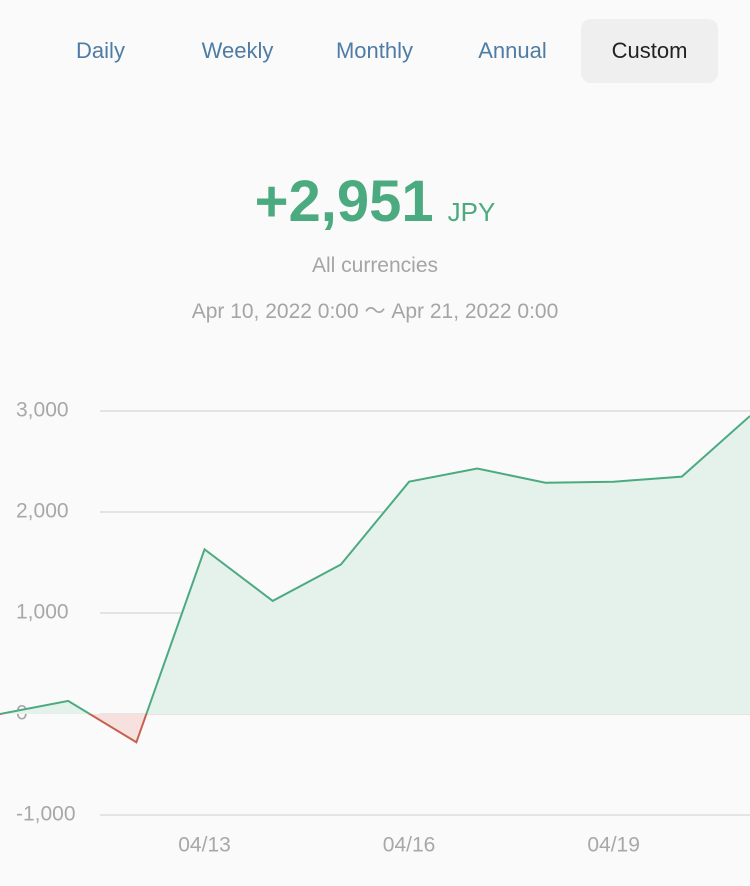 The width and height of the screenshot is (750, 886). I want to click on y-tick-label: 2,000, so click(42, 511).